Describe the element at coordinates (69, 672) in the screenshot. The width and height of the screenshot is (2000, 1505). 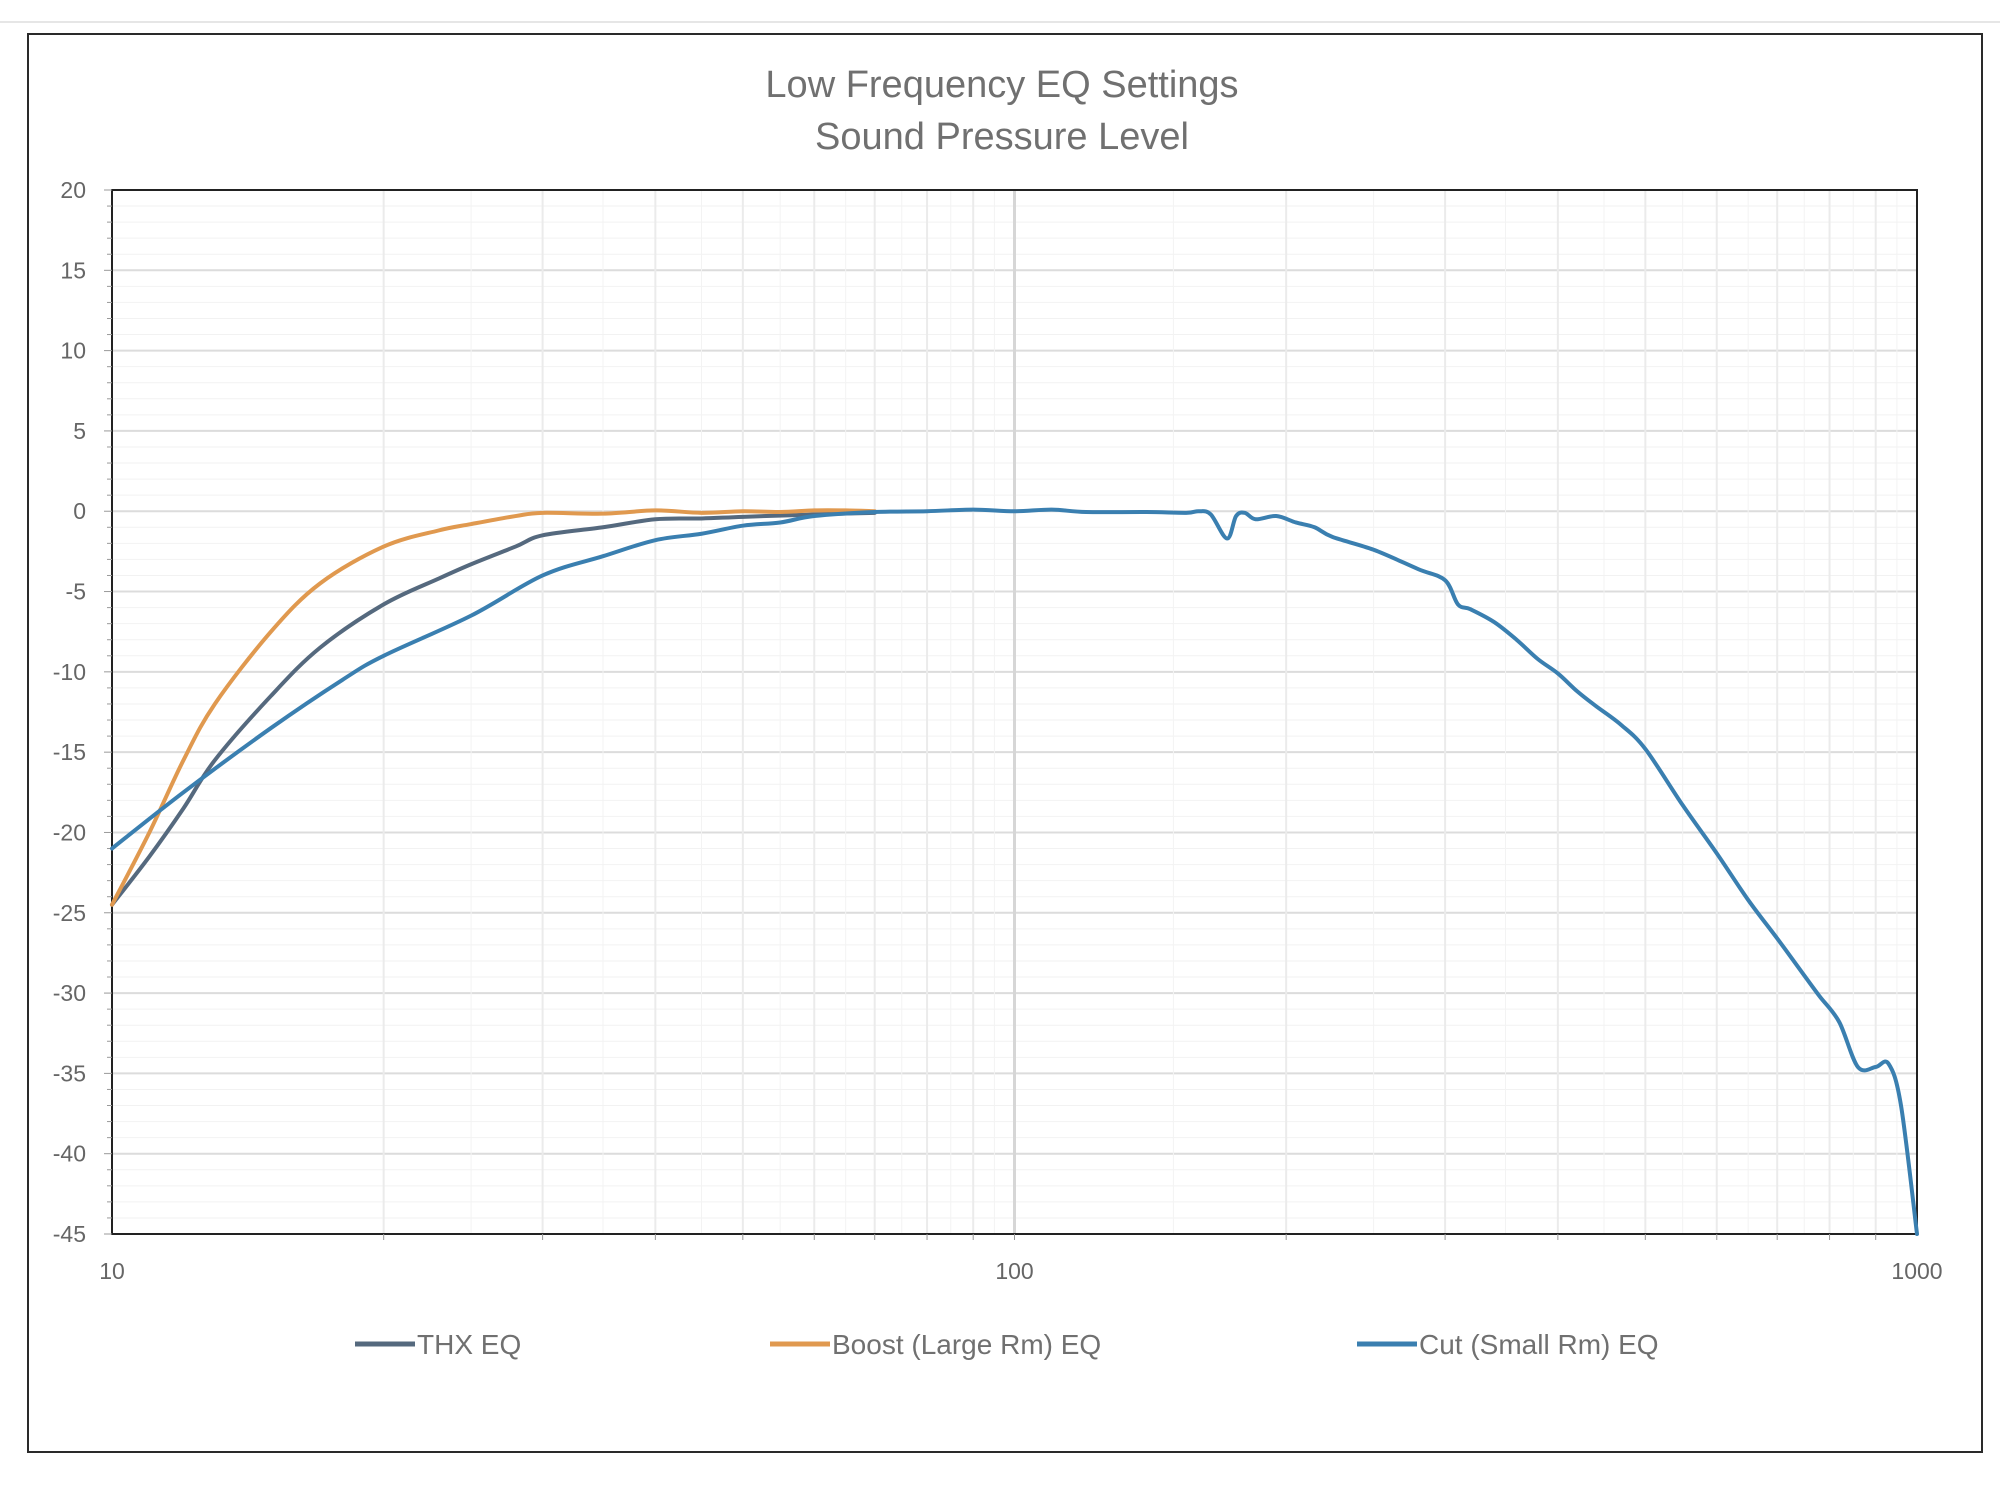
I see `y-tick-label: -10` at that location.